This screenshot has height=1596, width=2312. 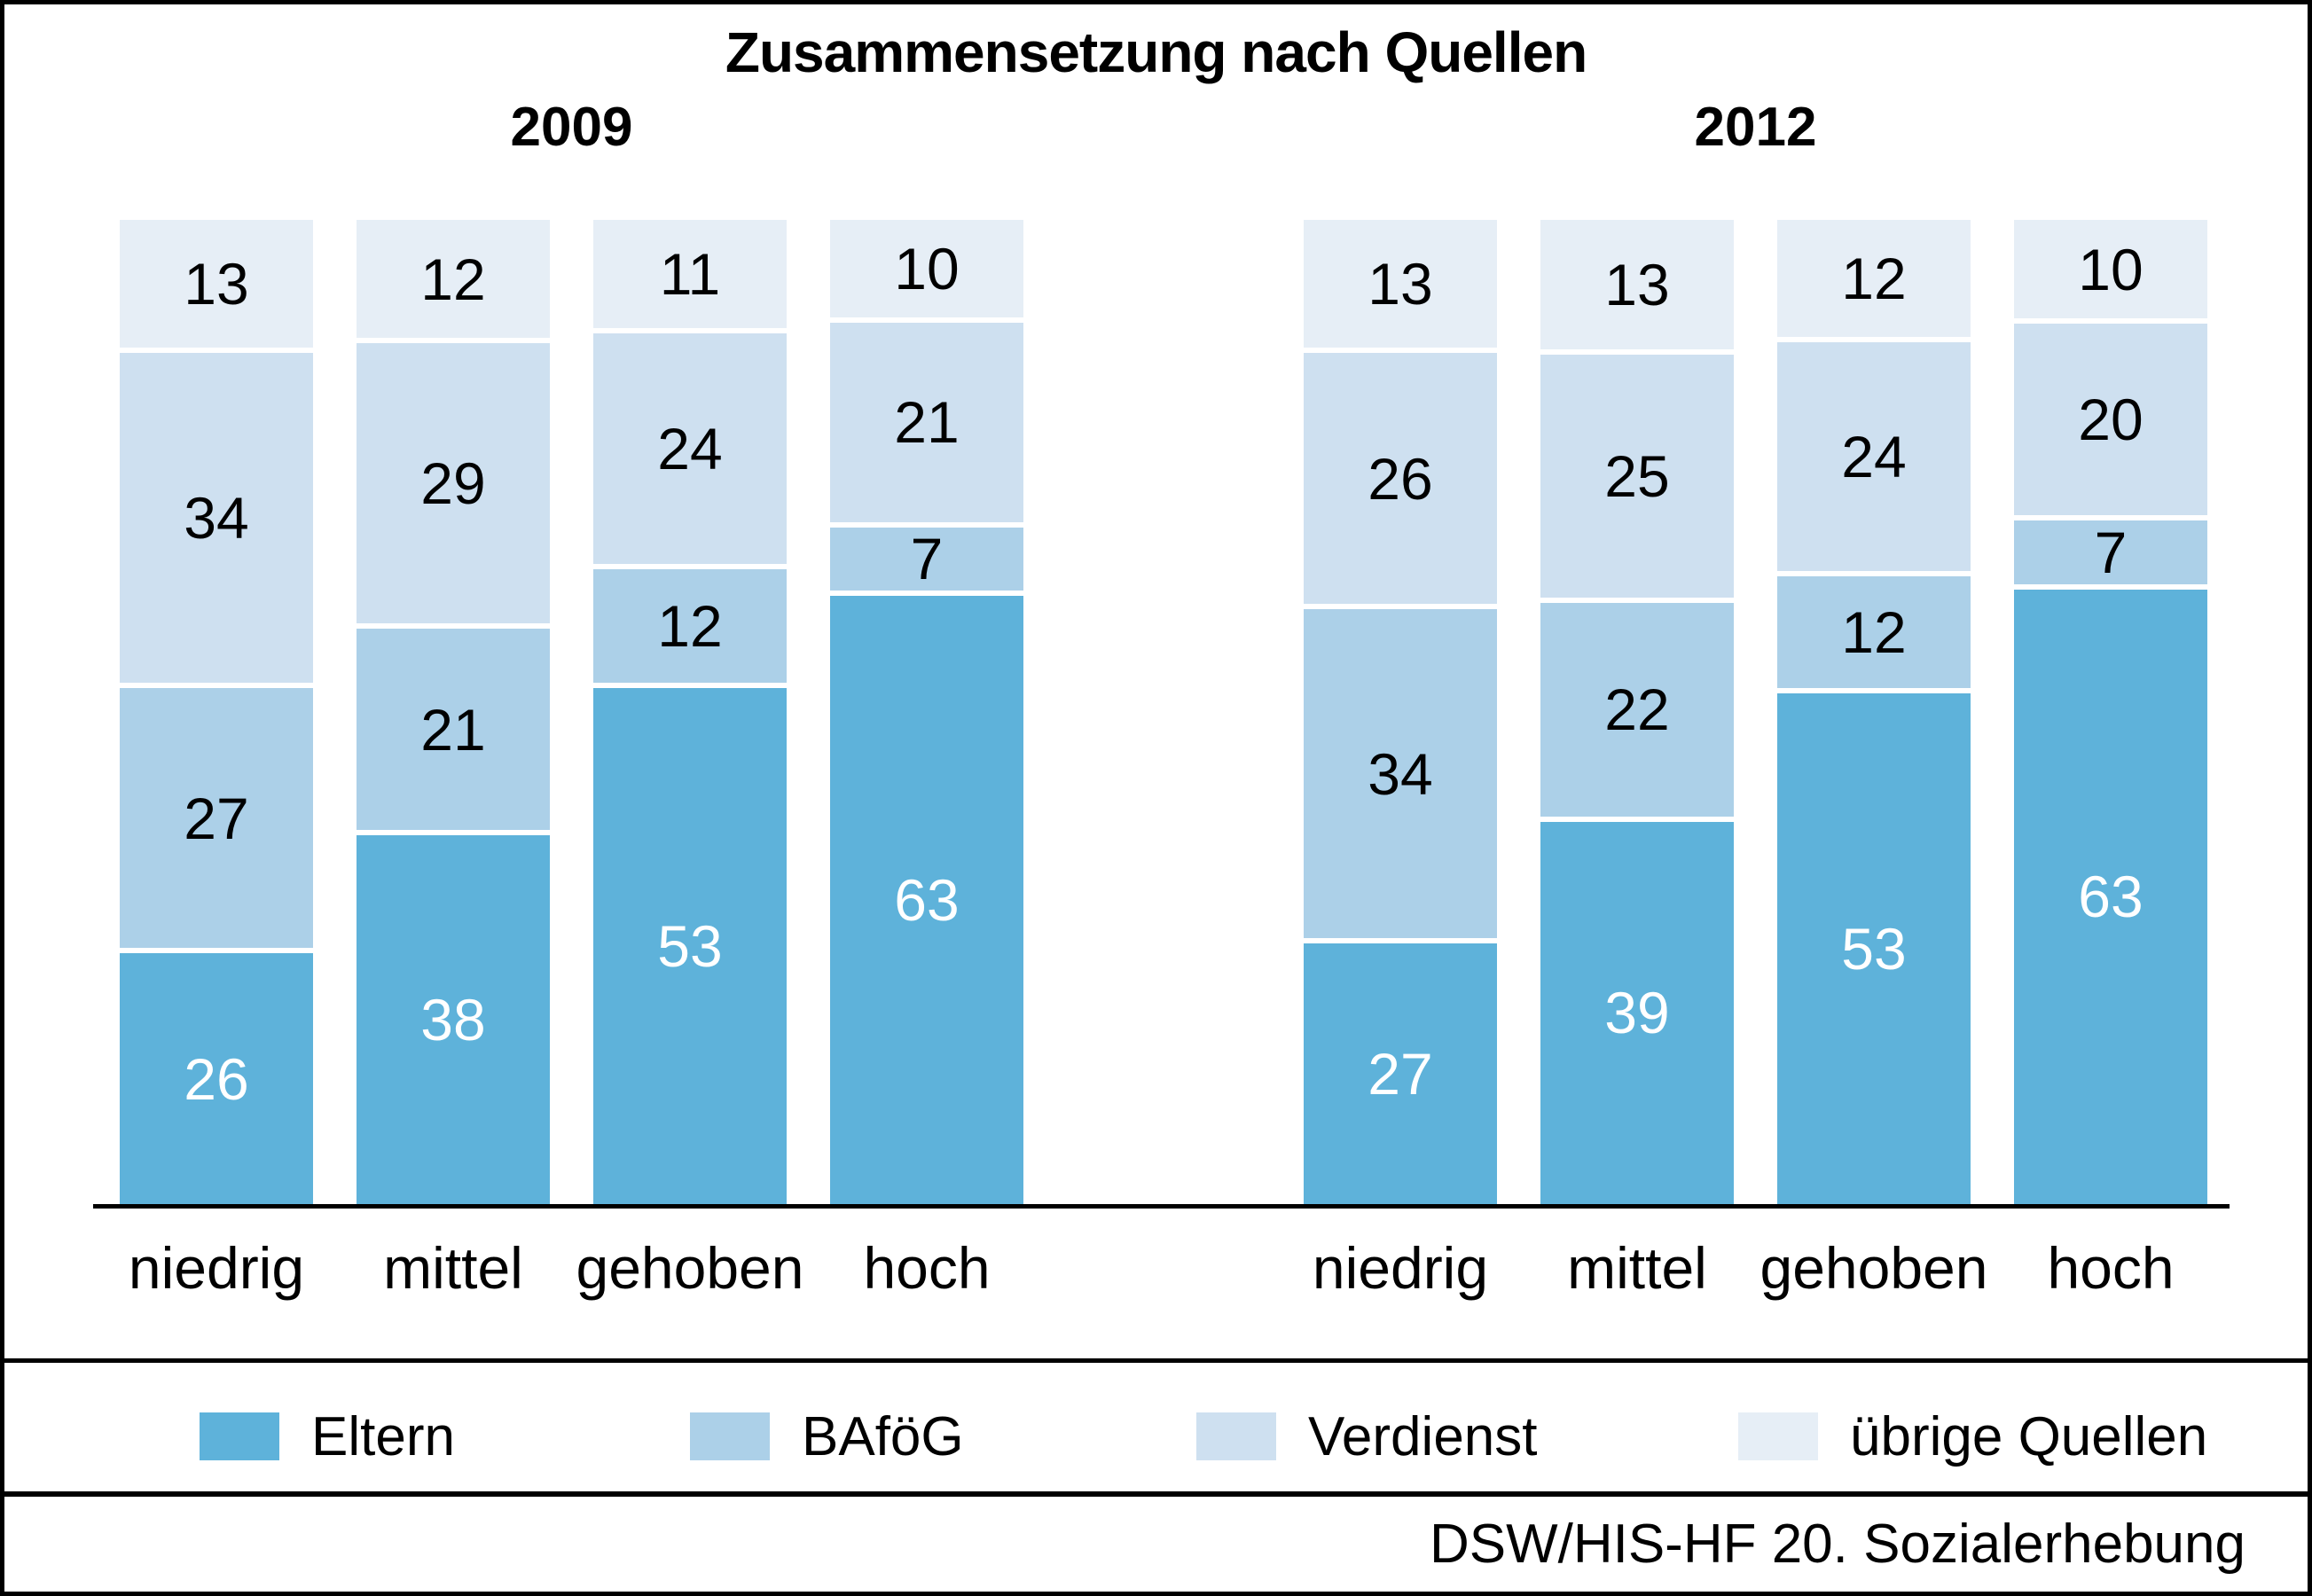 I want to click on bar-segment-Verdienst: 25, so click(x=1637, y=473).